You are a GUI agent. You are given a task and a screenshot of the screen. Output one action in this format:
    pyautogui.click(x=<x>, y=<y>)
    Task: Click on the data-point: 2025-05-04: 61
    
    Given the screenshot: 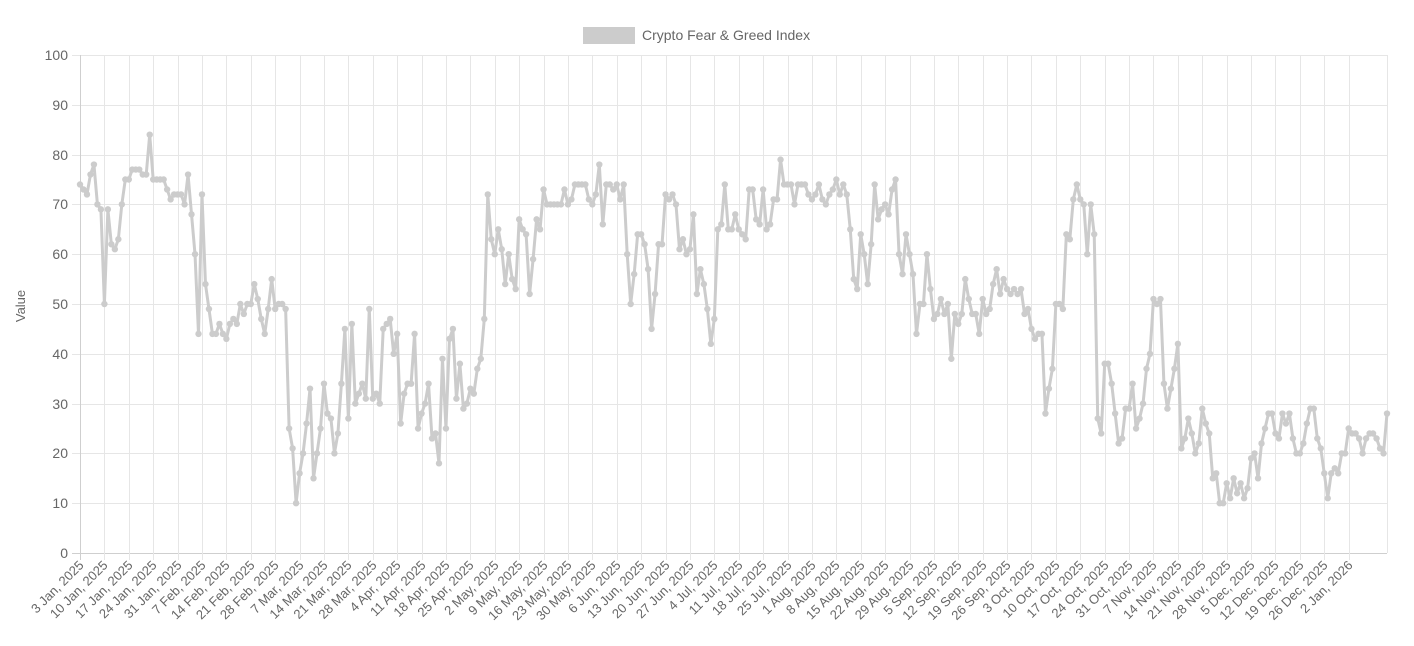 What is the action you would take?
    pyautogui.click(x=501, y=249)
    